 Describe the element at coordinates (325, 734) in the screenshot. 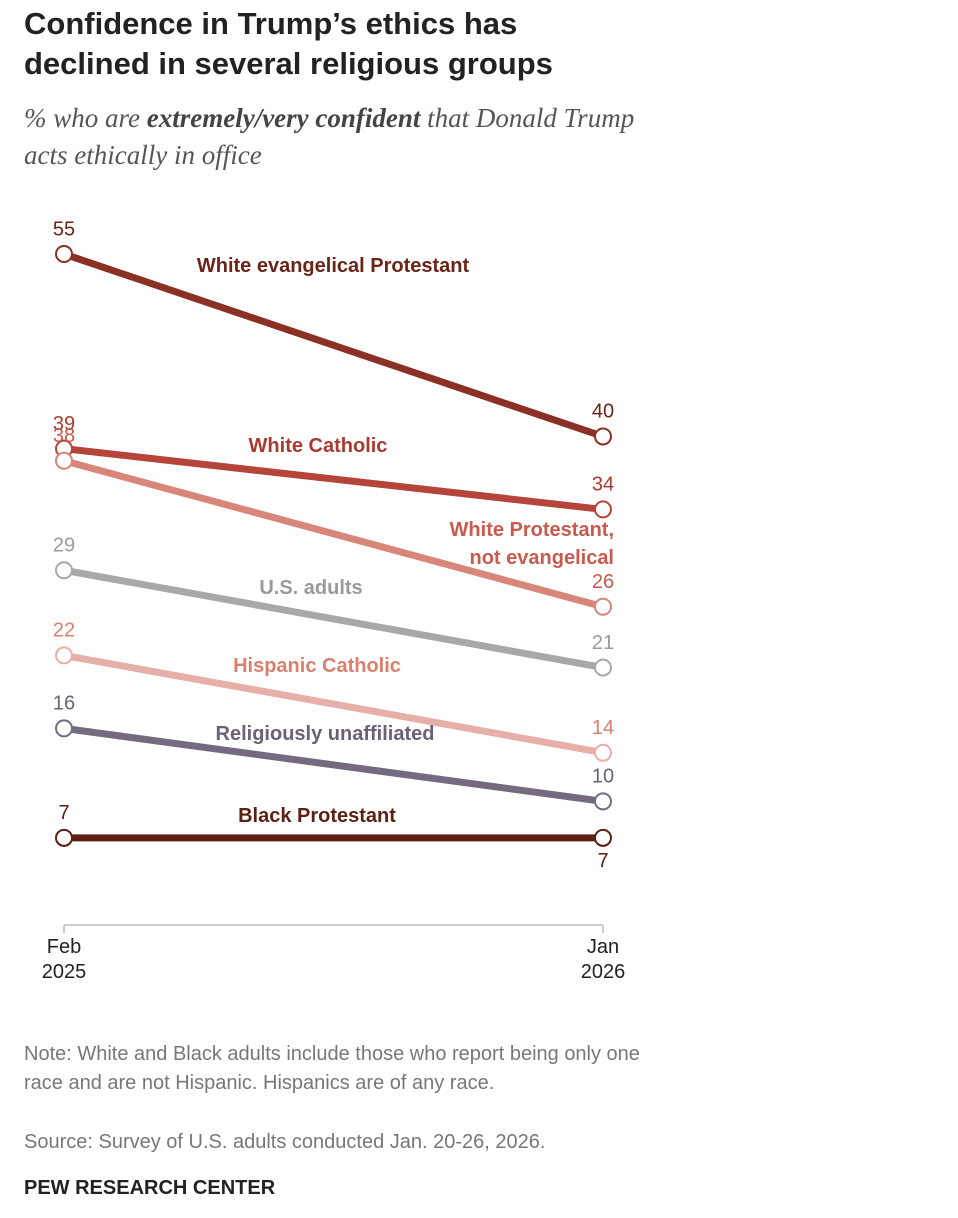

I see `series-label: Religiously unaffiliated` at that location.